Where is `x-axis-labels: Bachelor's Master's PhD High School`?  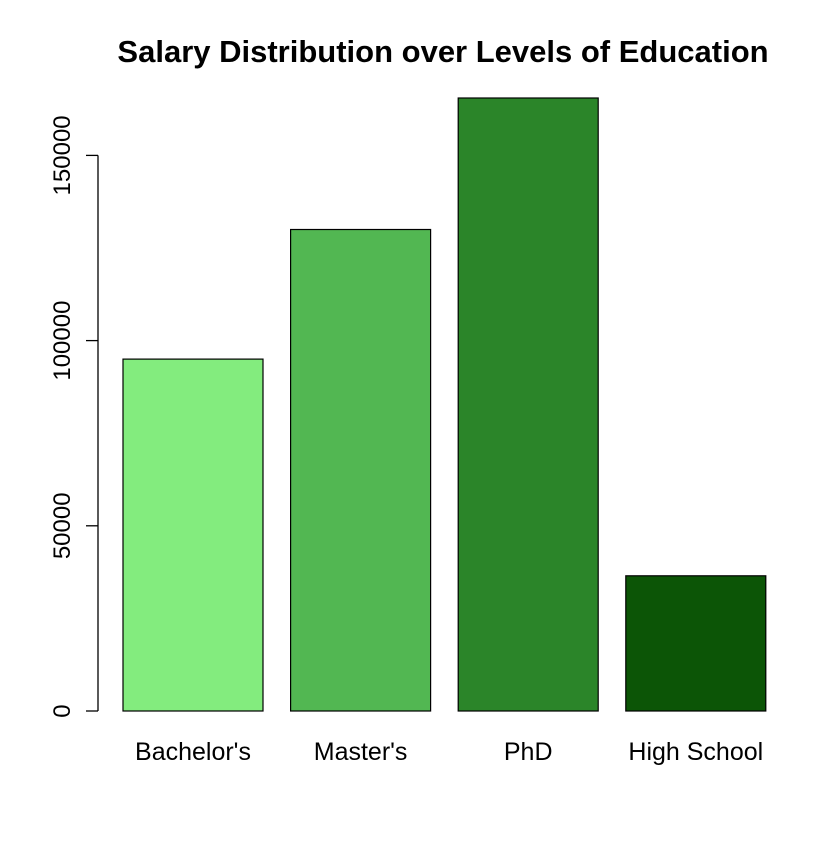
x-axis-labels: Bachelor's Master's PhD High School is located at coordinates (449, 752).